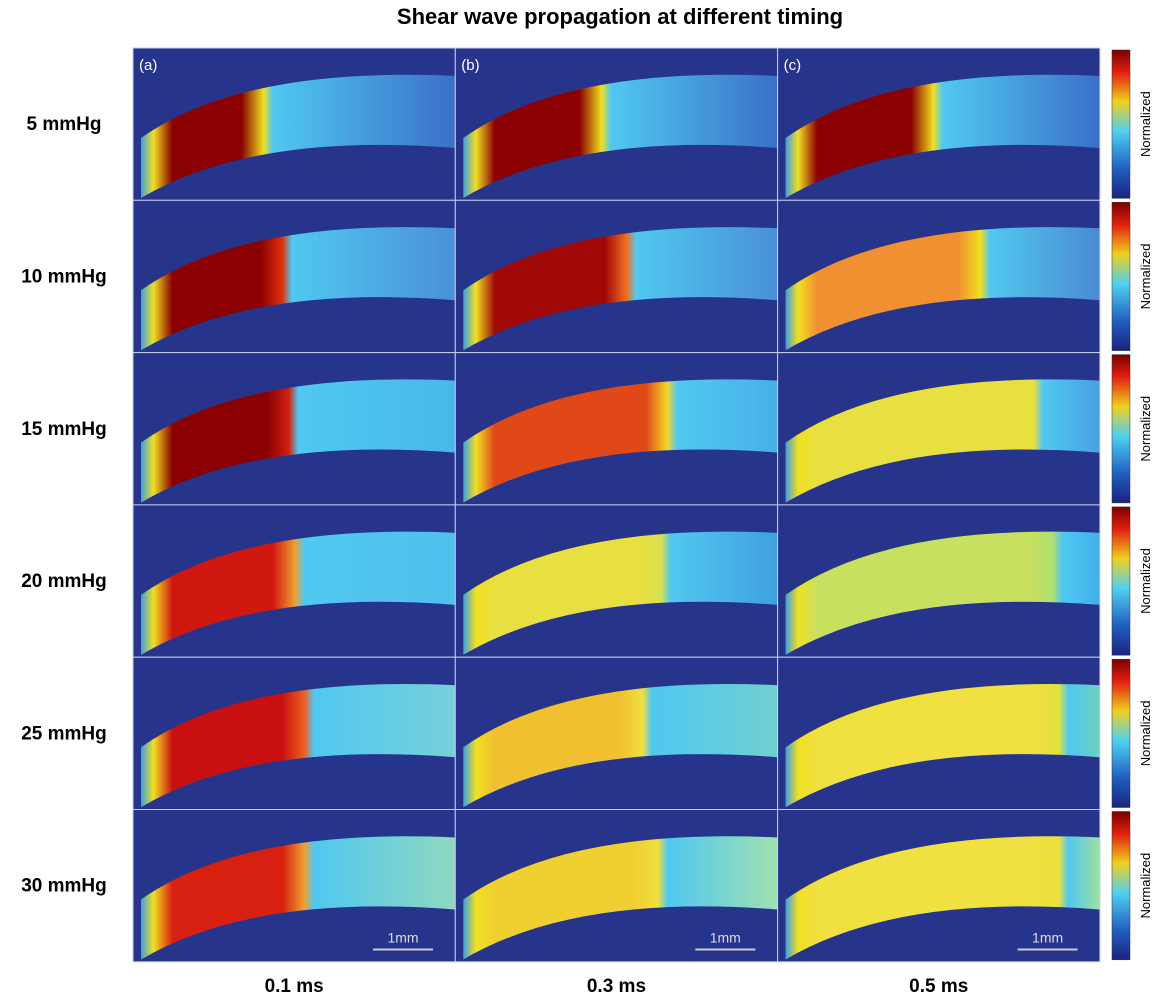 The height and width of the screenshot is (1005, 1164). Describe the element at coordinates (64, 276) in the screenshot. I see `row-label: 10 mmHg` at that location.